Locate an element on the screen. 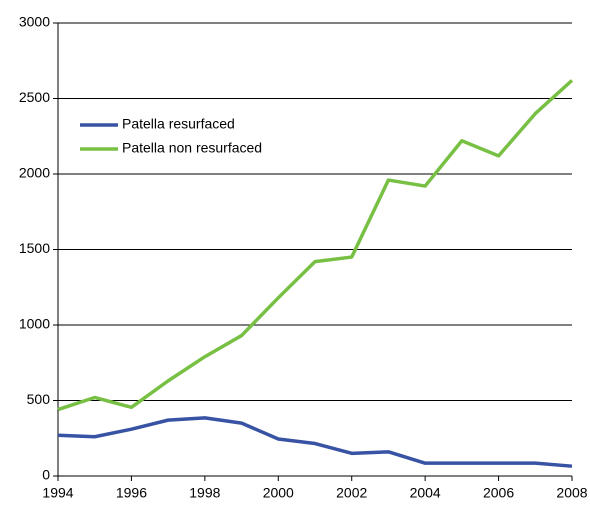 Image resolution: width=590 pixels, height=511 pixels. x-tick-label: 1994 is located at coordinates (57, 493).